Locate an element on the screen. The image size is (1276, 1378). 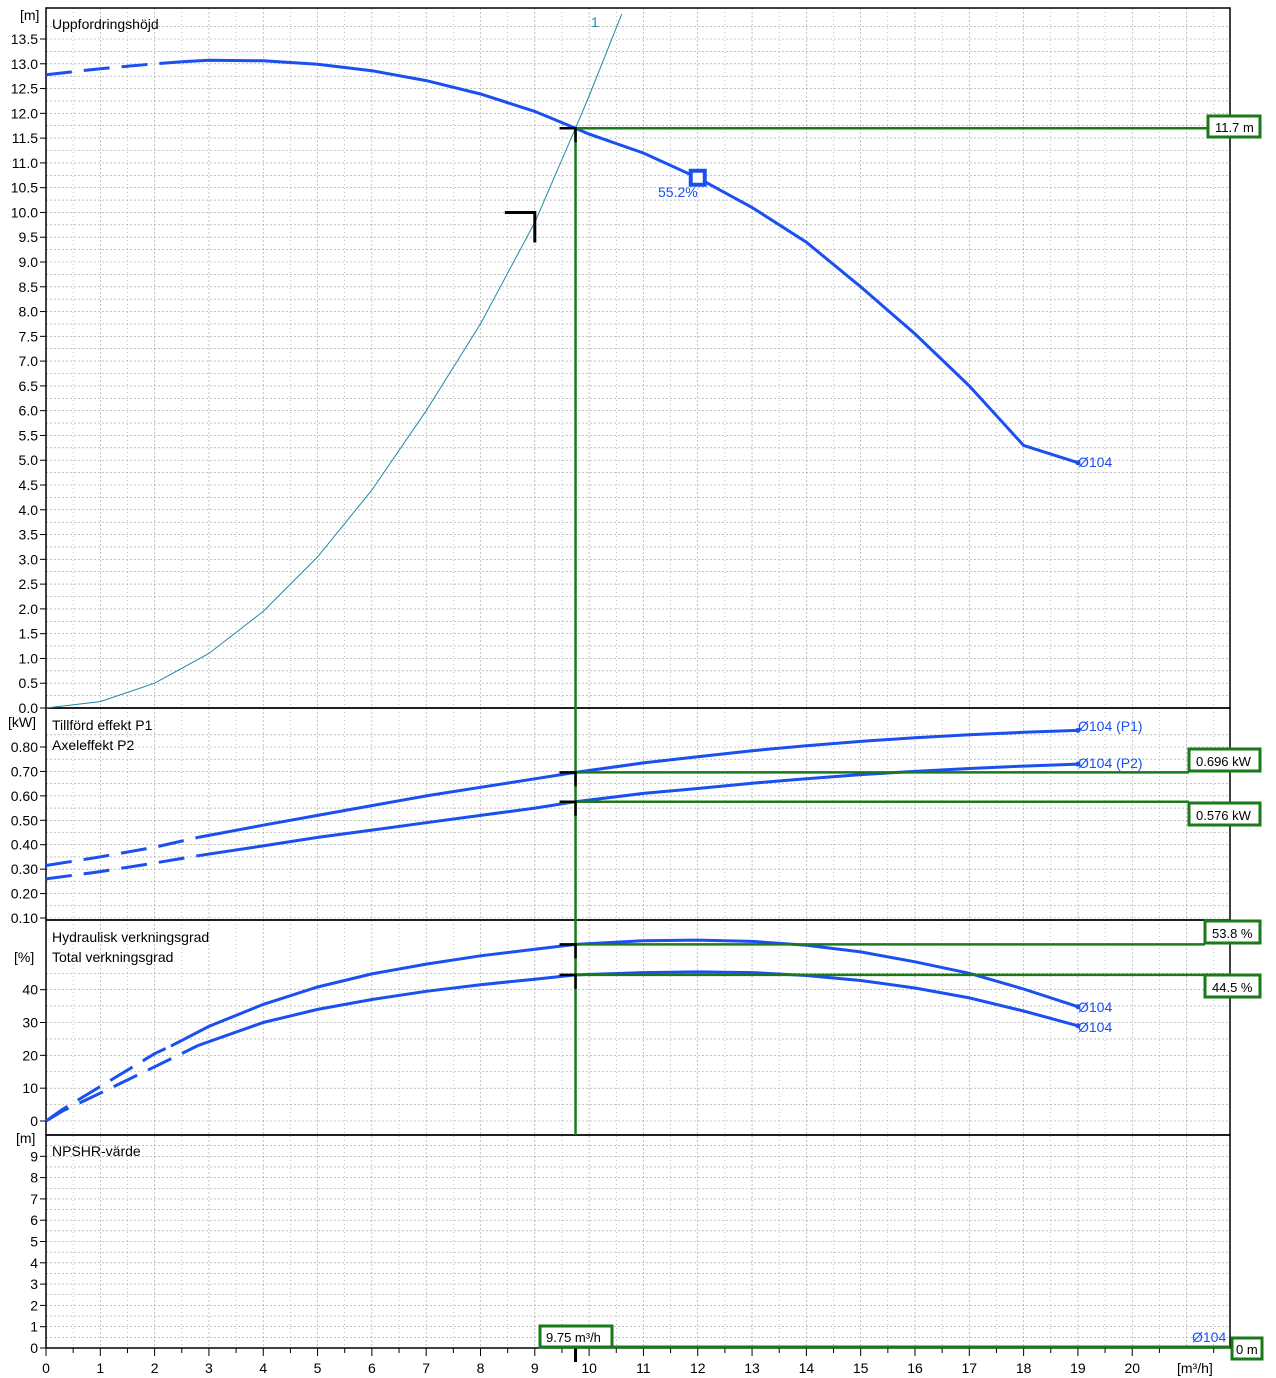
y-tick-label: 5.5 is located at coordinates (29, 435).